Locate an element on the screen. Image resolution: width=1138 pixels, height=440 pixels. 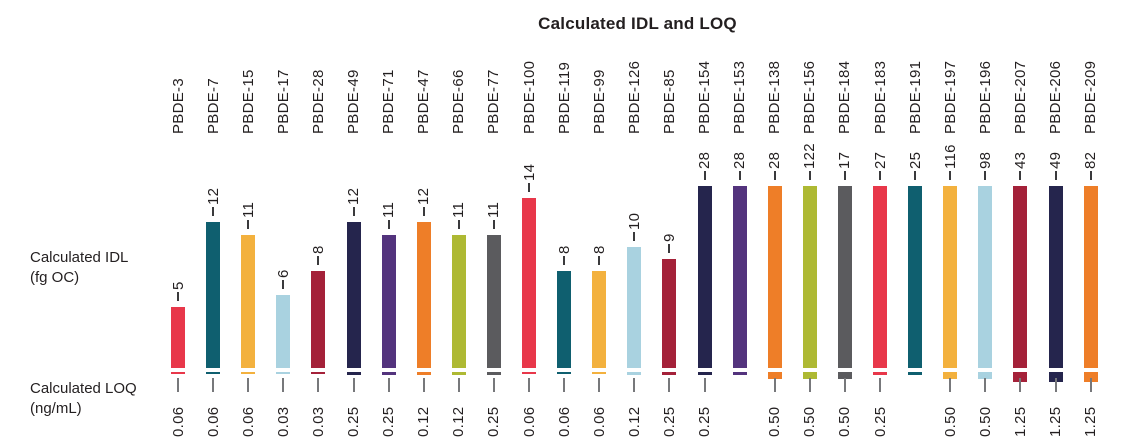
category-label: PBDE-66 is located at coordinates (459, 101).